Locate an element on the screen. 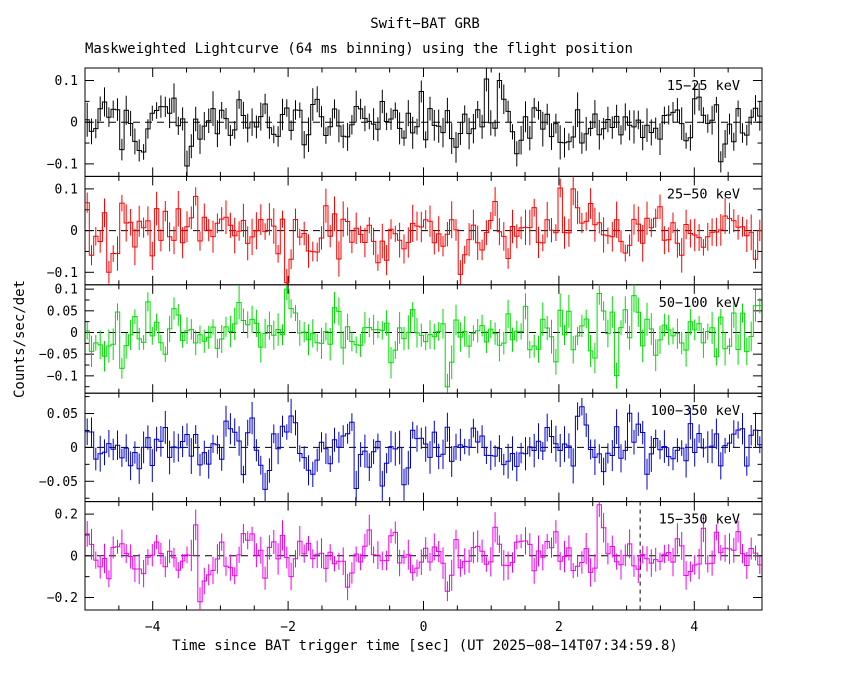  chart-title: Swift−BAT GRB is located at coordinates (425, 24).